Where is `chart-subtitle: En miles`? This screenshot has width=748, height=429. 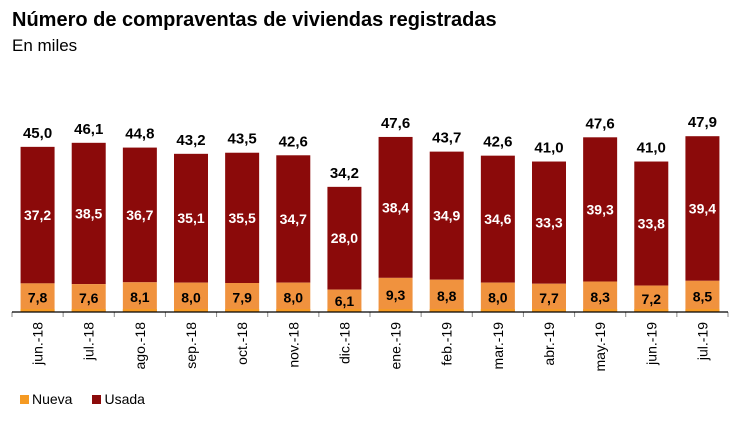
chart-subtitle: En miles is located at coordinates (45, 45).